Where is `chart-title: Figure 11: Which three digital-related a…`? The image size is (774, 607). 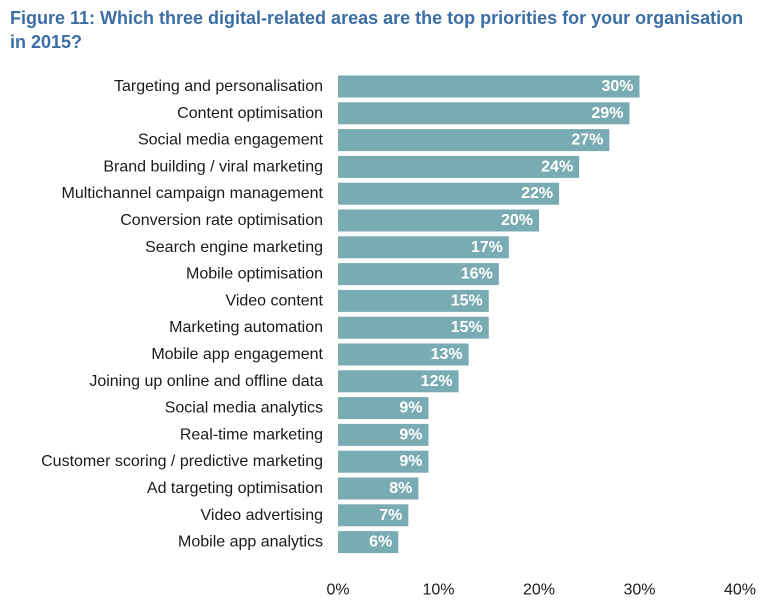 chart-title: Figure 11: Which three digital-related a… is located at coordinates (377, 30).